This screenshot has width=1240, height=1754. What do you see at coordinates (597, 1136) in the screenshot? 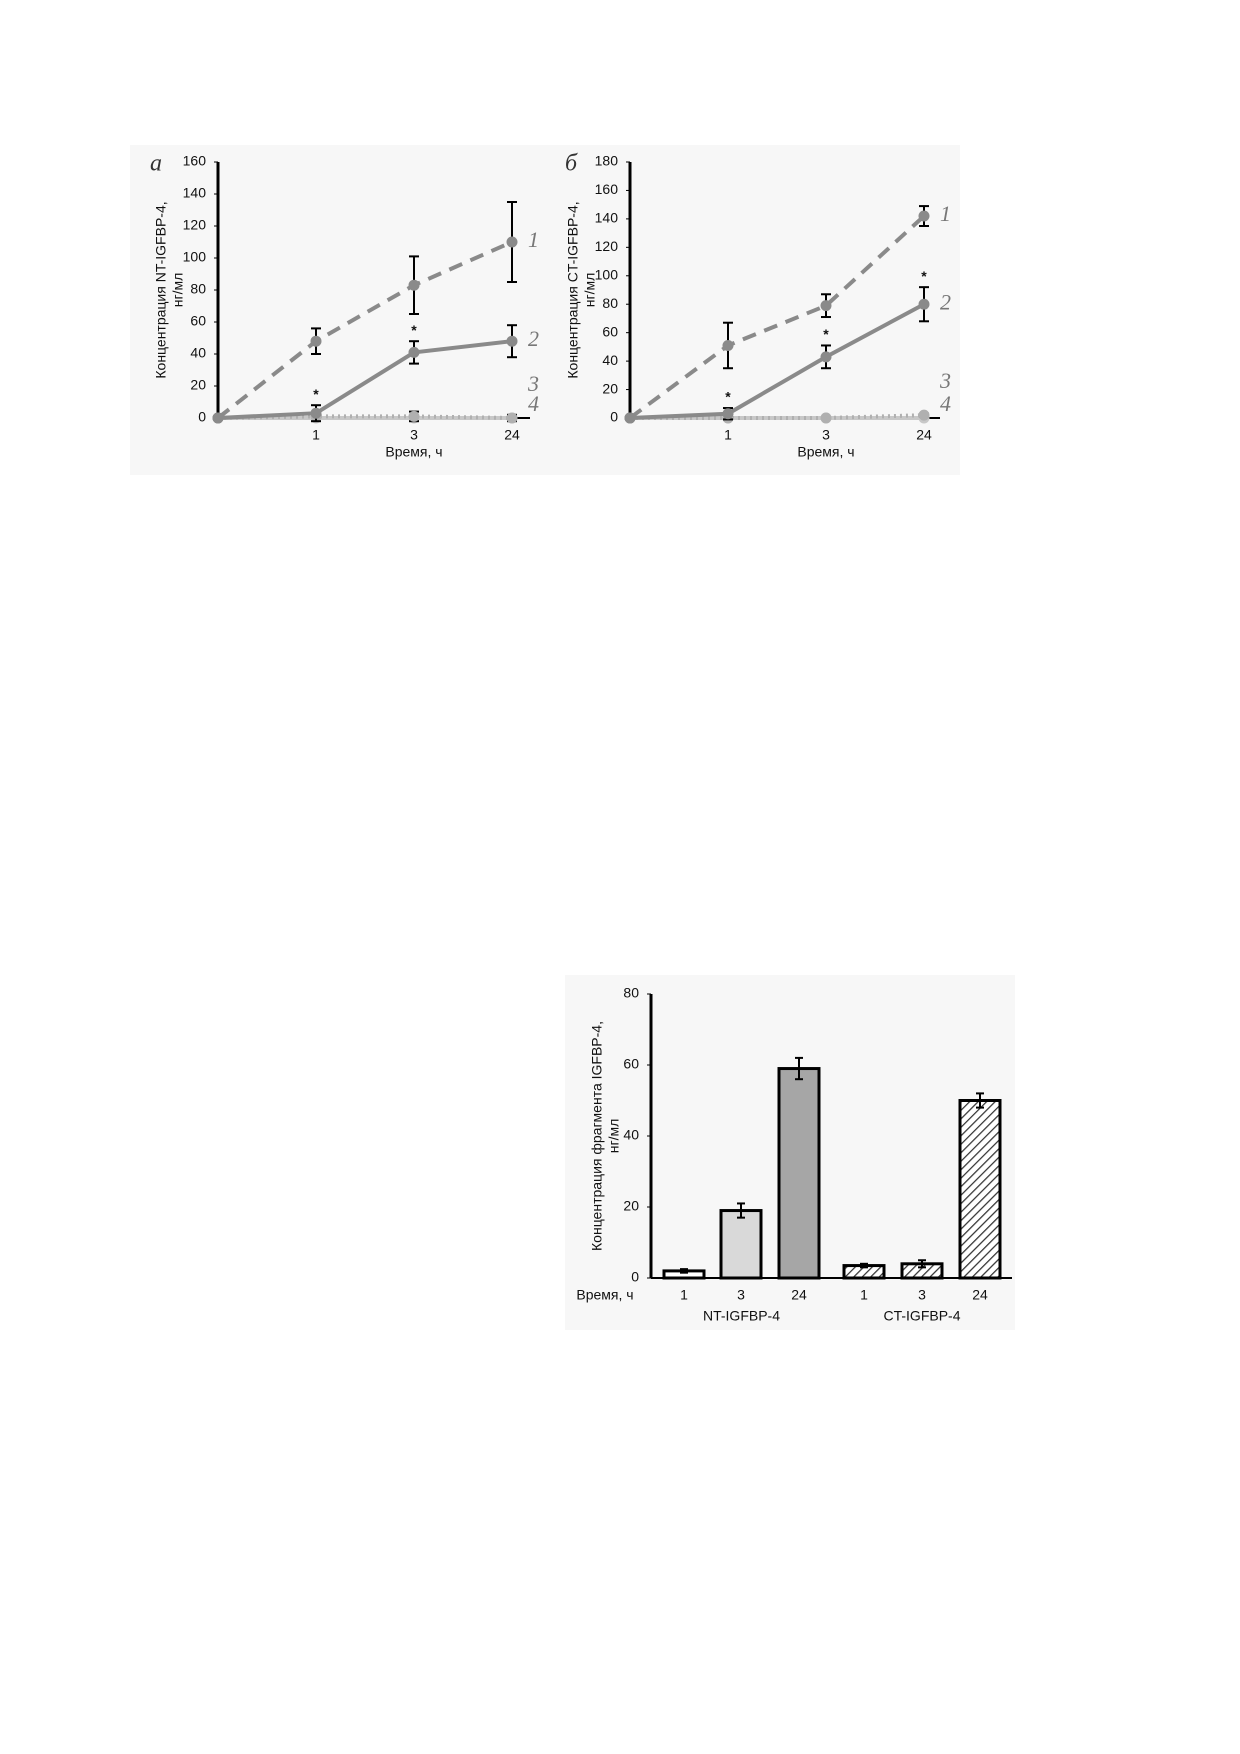
I see `y-axis-label: Концентрация фрагмента IGFBP-4,` at bounding box center [597, 1136].